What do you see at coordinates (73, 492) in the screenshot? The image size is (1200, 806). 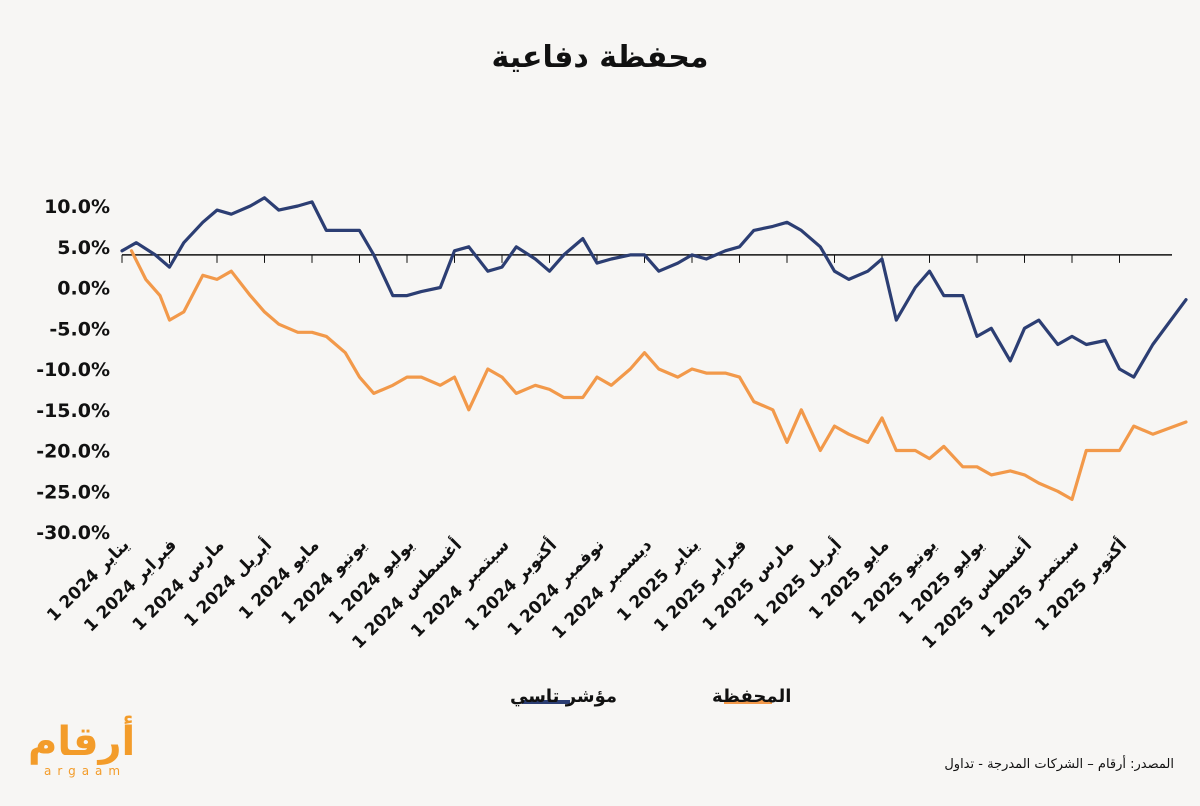 I see `y-tick-label: -25.0%` at bounding box center [73, 492].